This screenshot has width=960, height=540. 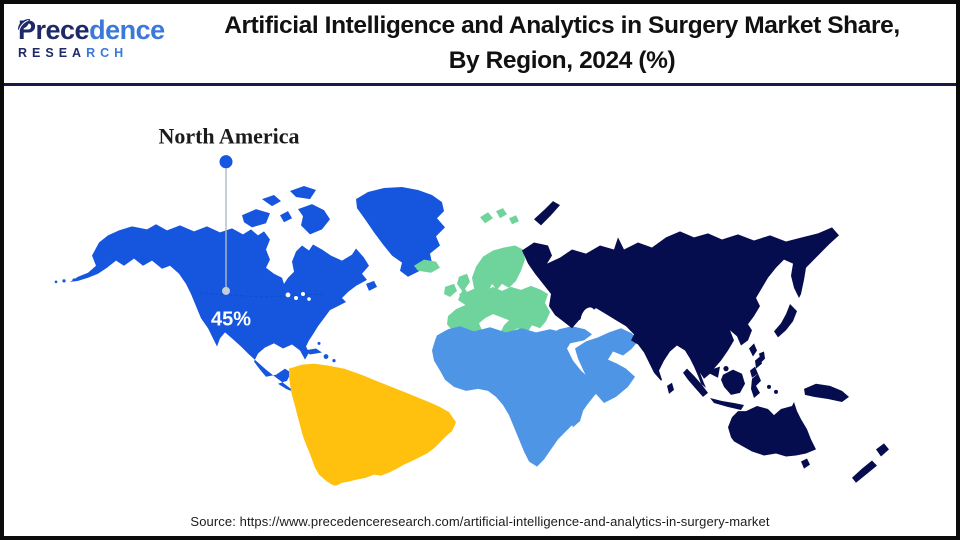 What do you see at coordinates (450, 290) in the screenshot?
I see `ireland` at bounding box center [450, 290].